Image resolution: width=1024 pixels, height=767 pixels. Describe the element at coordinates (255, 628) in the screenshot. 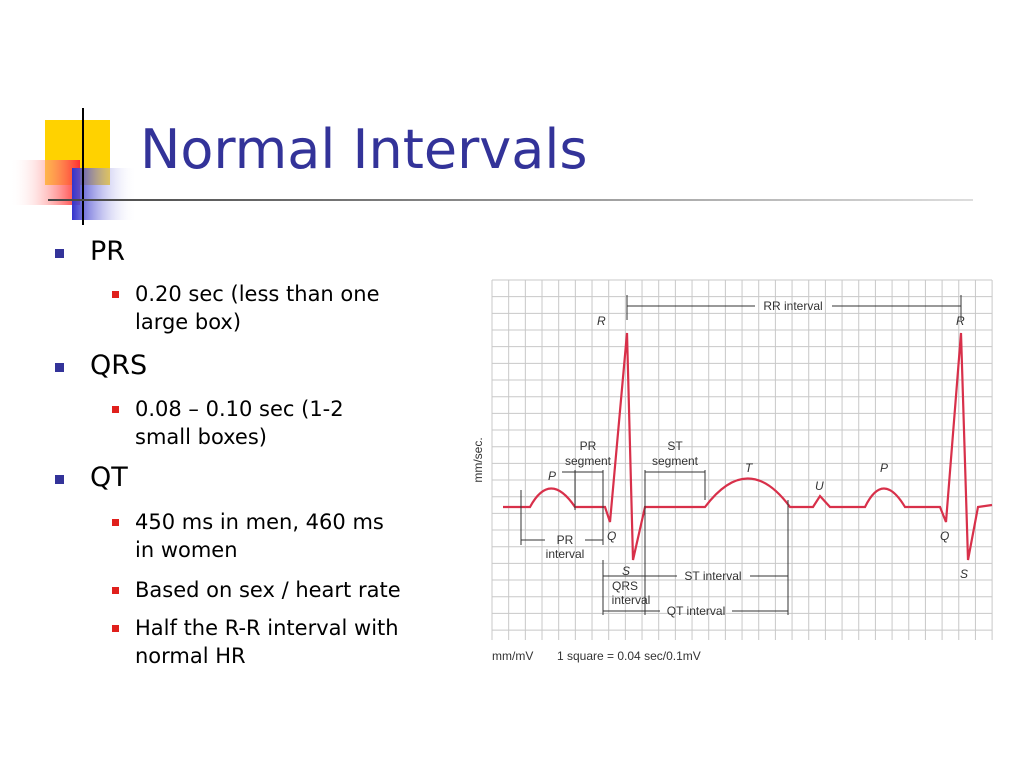

I see `sub-bullet: Half the R-R interval with` at that location.